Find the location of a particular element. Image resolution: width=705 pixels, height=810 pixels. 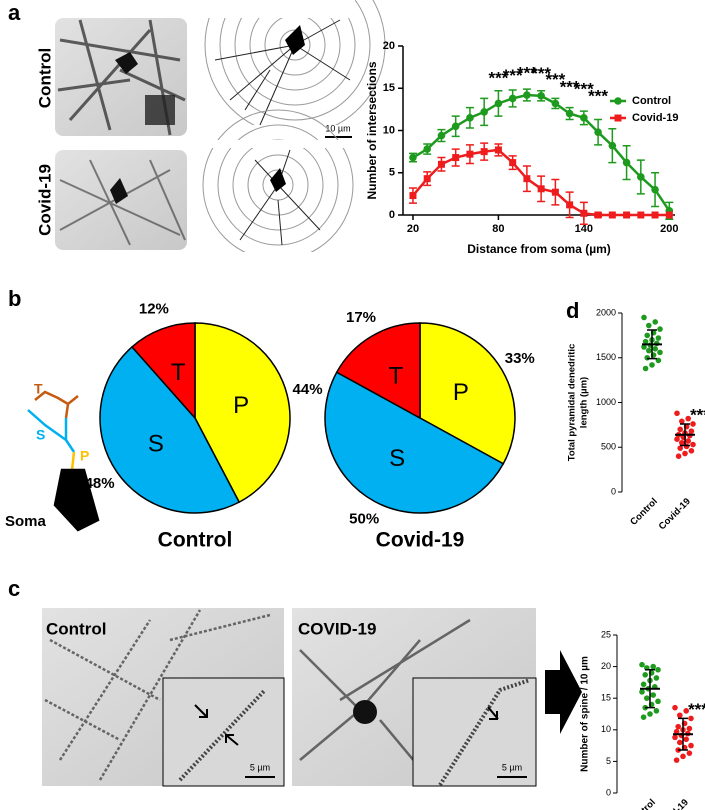

panel-label: d is located at coordinates (572, 310).